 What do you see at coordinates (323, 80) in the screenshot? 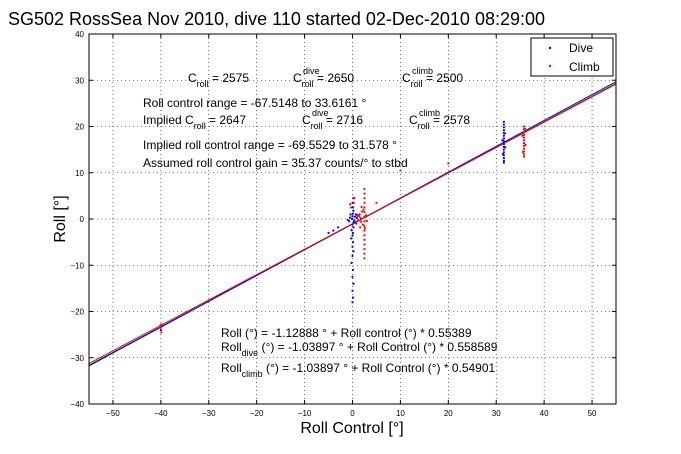
I see `c-roll-dive-text: Croll = 2650` at bounding box center [323, 80].